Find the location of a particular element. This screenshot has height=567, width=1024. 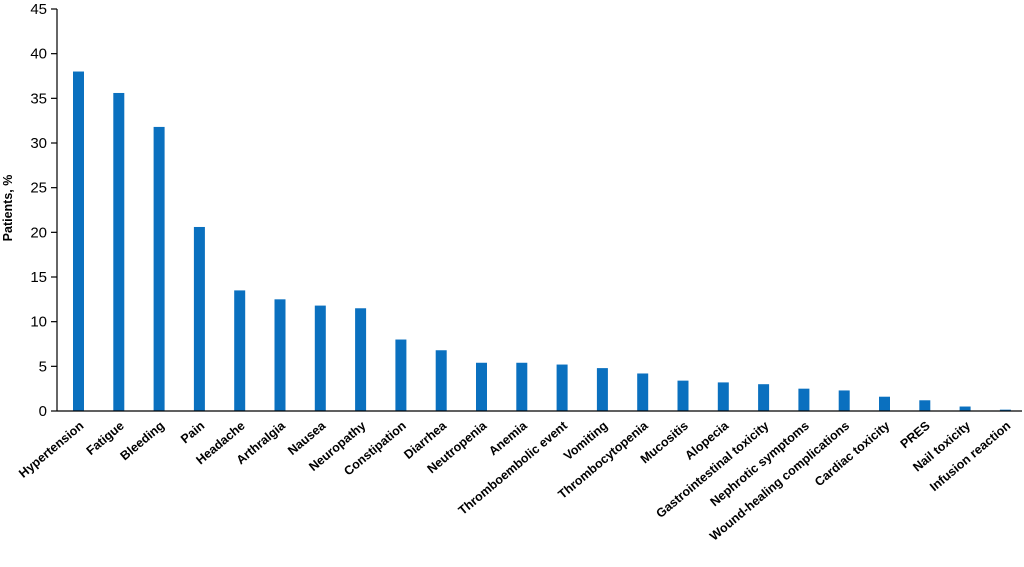

bar-bleeding is located at coordinates (159, 269).